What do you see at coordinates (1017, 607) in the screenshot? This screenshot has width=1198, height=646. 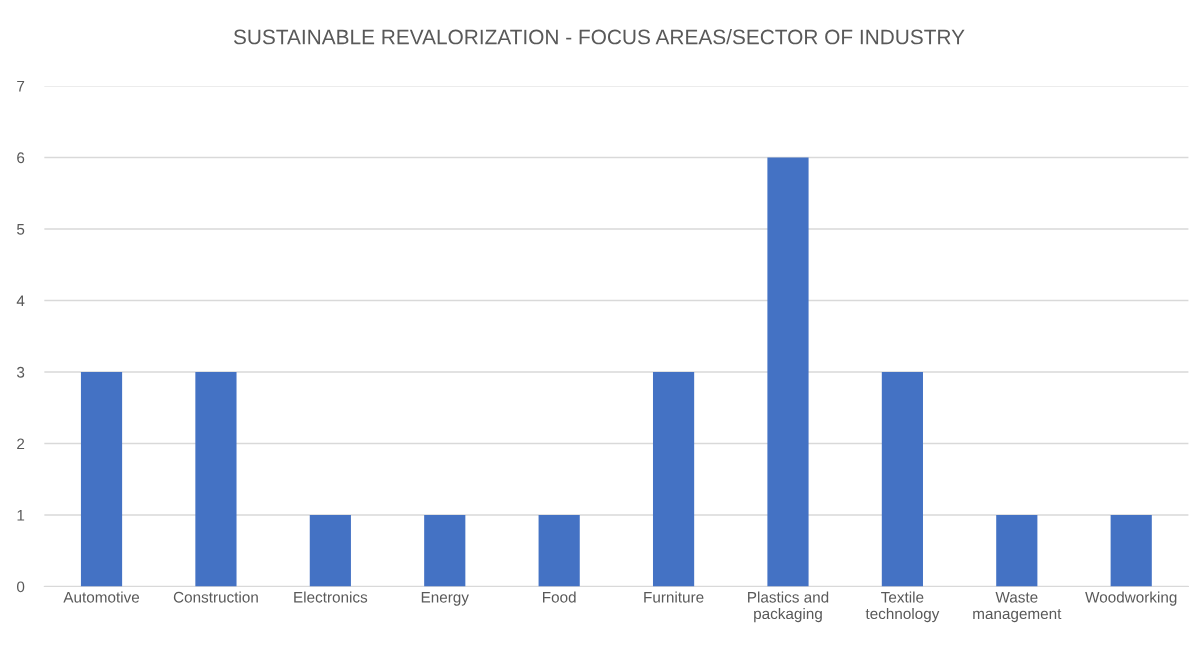 I see `x-tick-label: Waste management` at bounding box center [1017, 607].